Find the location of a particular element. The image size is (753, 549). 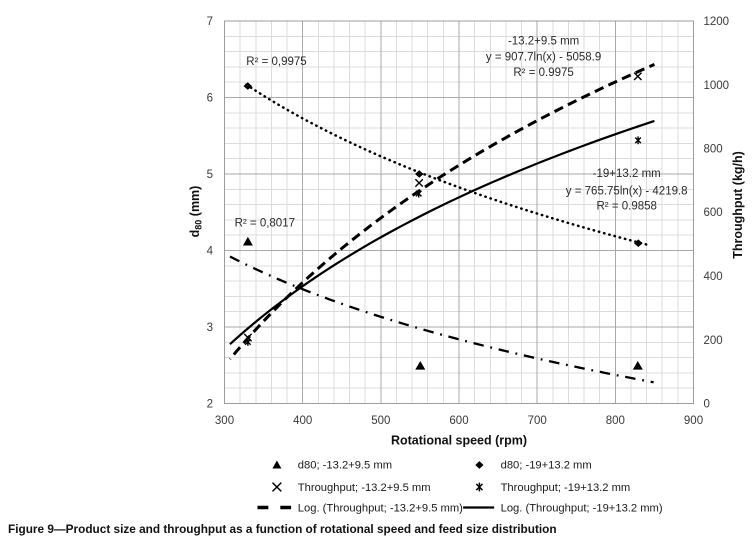

svg-text: 7 is located at coordinates (210, 22).